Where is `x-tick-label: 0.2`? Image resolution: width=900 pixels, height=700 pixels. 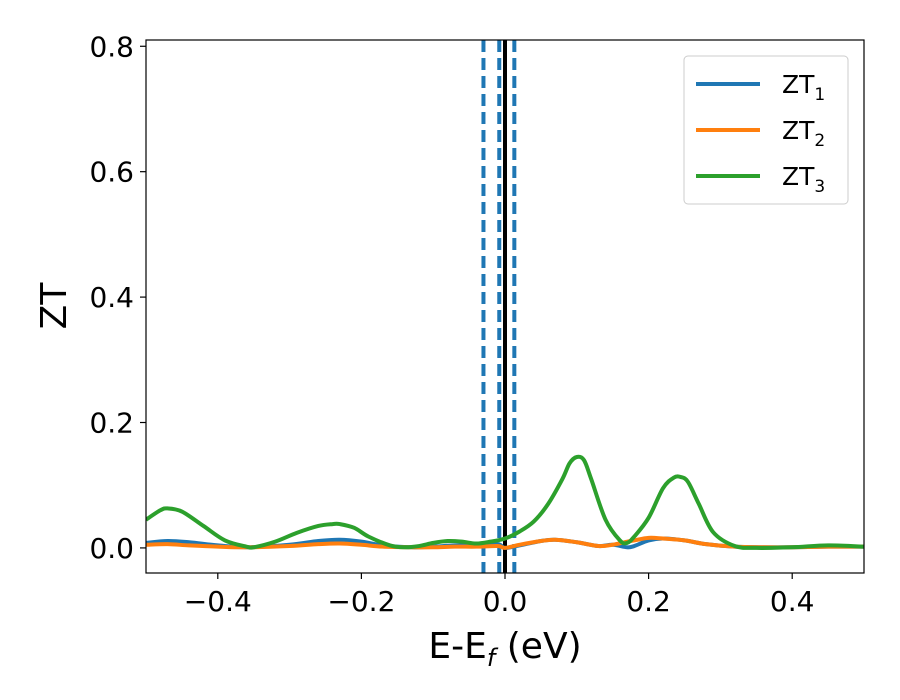
x-tick-label: 0.2 is located at coordinates (648, 601).